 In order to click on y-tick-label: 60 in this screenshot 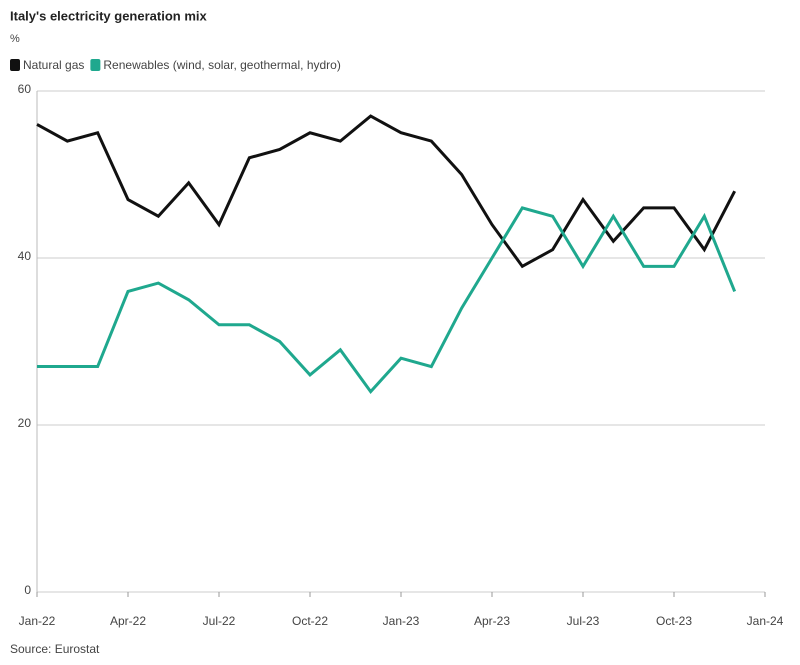, I will do `click(25, 89)`.